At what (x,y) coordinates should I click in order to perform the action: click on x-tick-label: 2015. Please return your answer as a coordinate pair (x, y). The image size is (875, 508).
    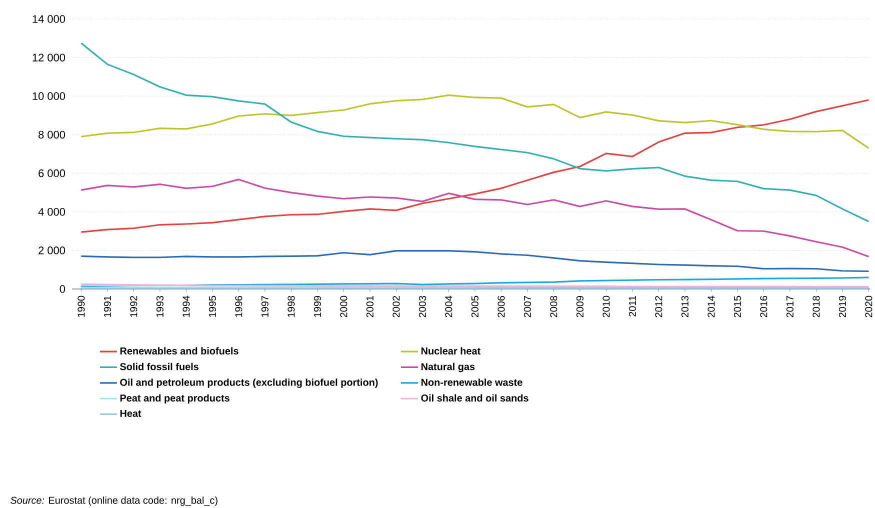
    Looking at the image, I should click on (737, 307).